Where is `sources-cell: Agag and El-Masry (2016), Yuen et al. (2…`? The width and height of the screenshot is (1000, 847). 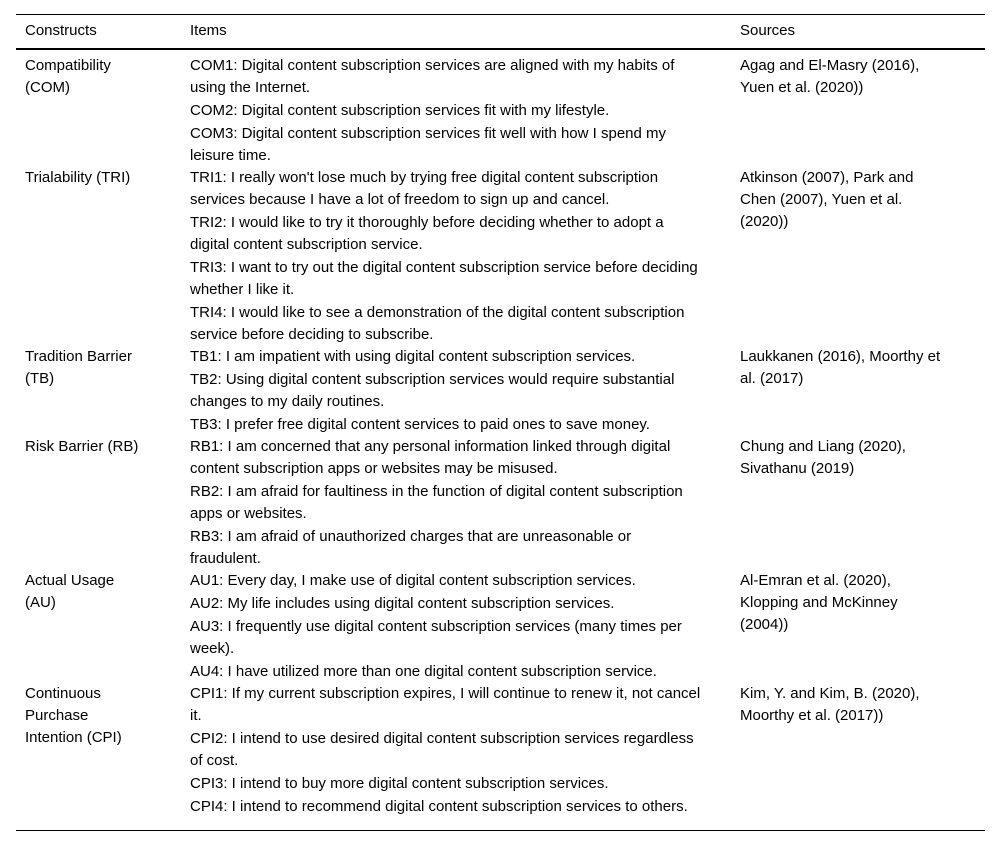 sources-cell: Agag and El-Masry (2016), Yuen et al. (2… is located at coordinates (830, 76).